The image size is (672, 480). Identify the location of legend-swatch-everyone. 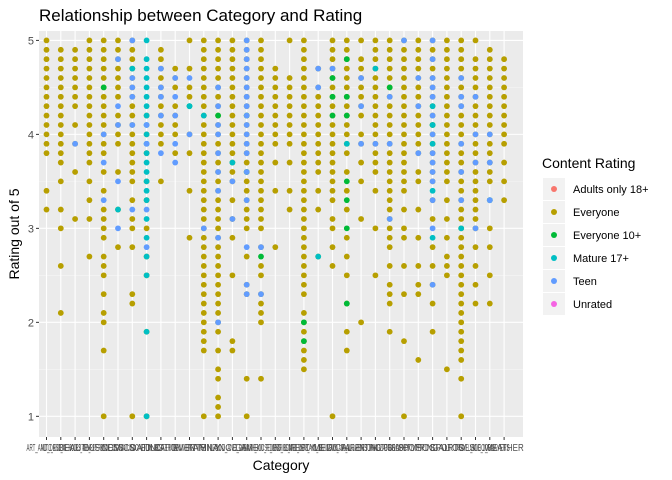
(554, 212).